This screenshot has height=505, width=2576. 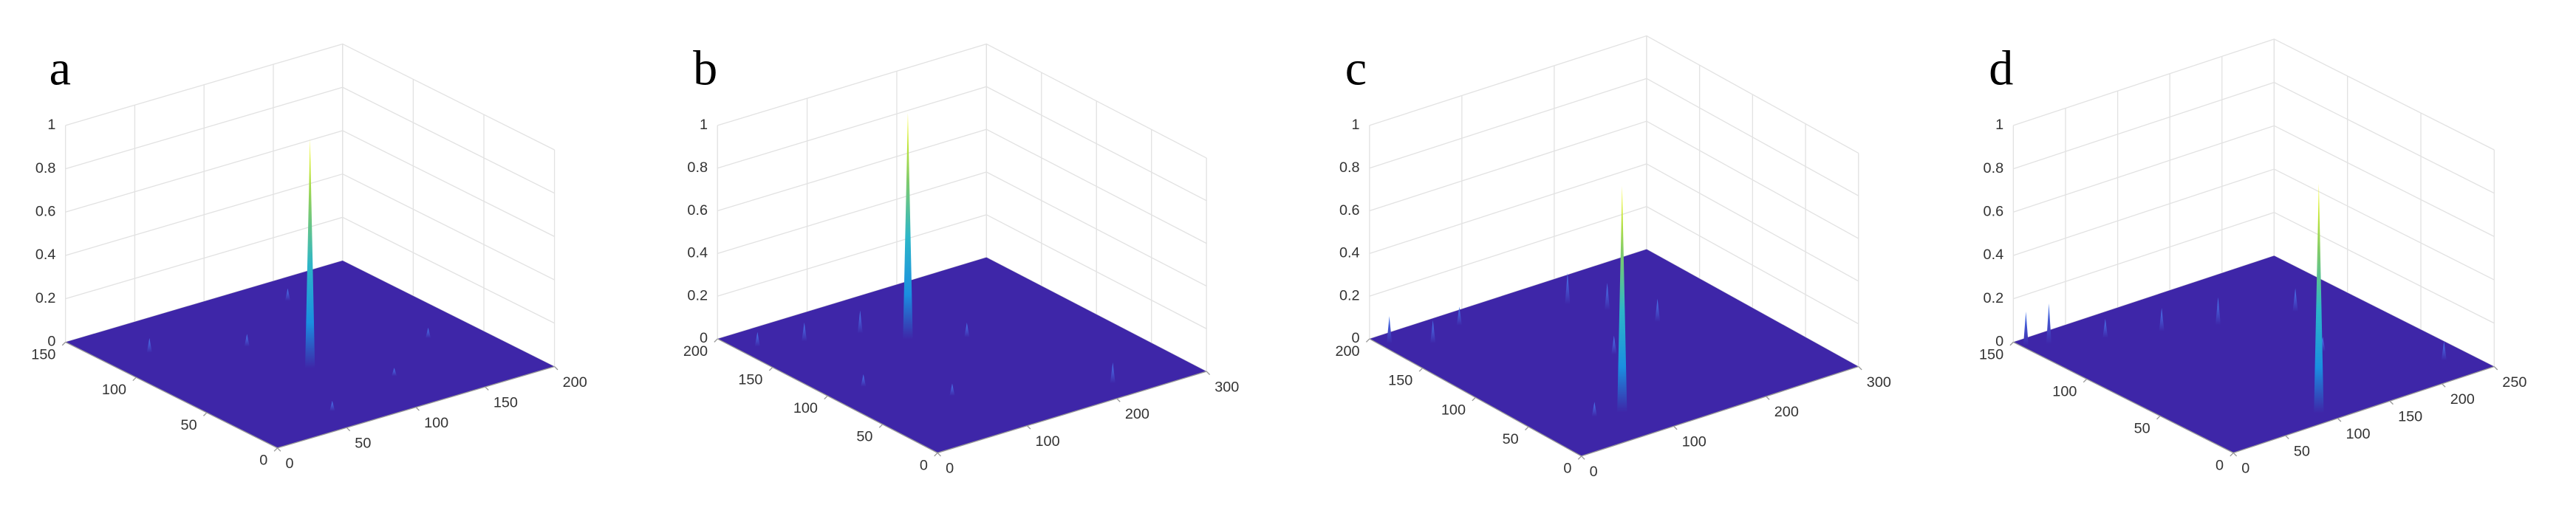 What do you see at coordinates (2001, 68) in the screenshot?
I see `panel-label: d` at bounding box center [2001, 68].